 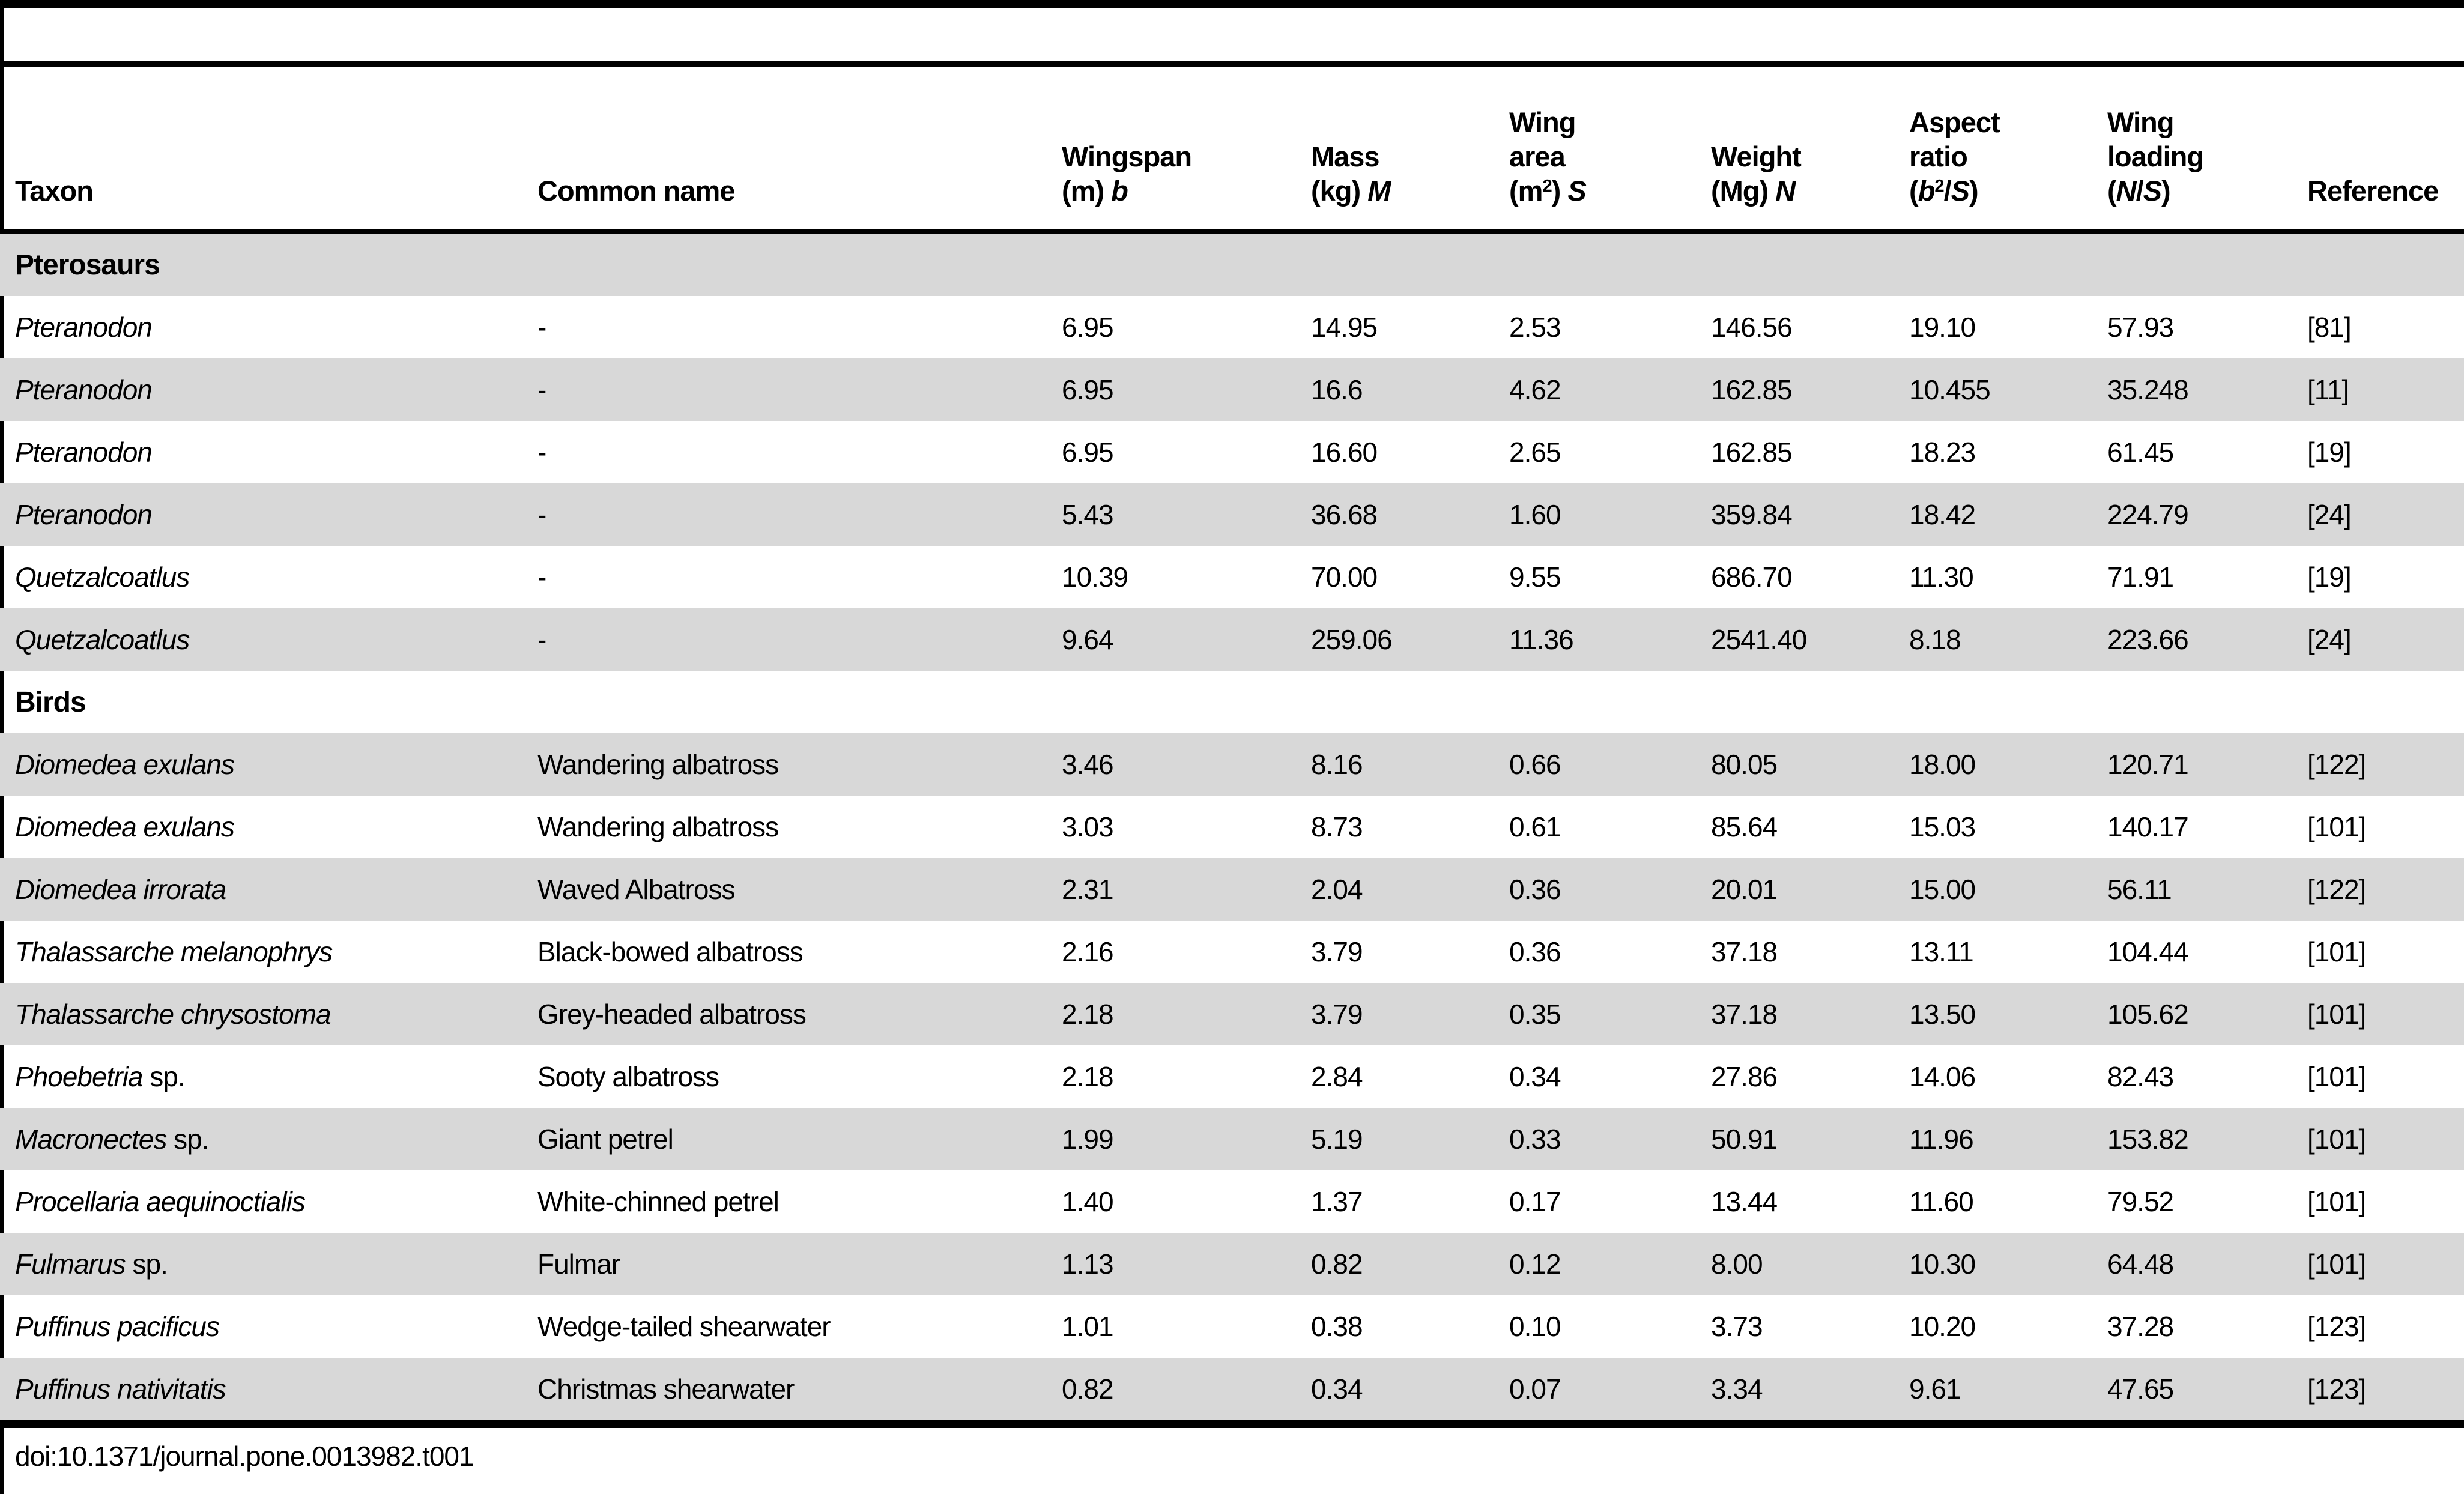 What do you see at coordinates (1344, 515) in the screenshot?
I see `mass-cell: 36.68` at bounding box center [1344, 515].